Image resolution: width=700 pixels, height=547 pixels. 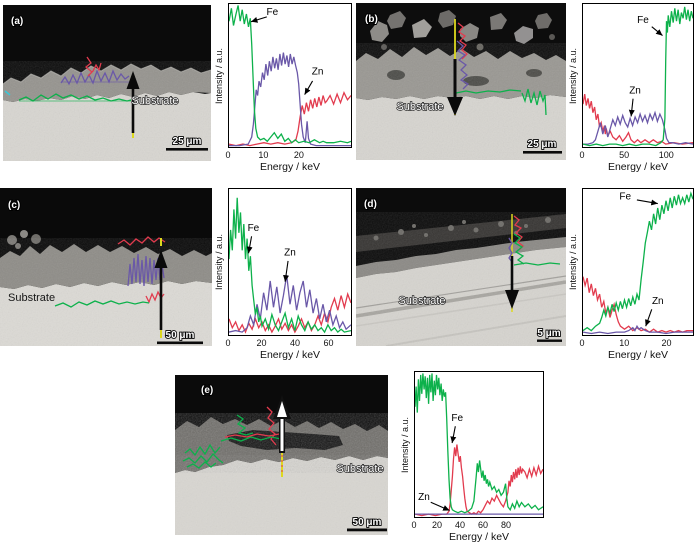 What do you see at coordinates (290, 167) in the screenshot?
I see `x-axis-label-a: Energy / keV` at bounding box center [290, 167].